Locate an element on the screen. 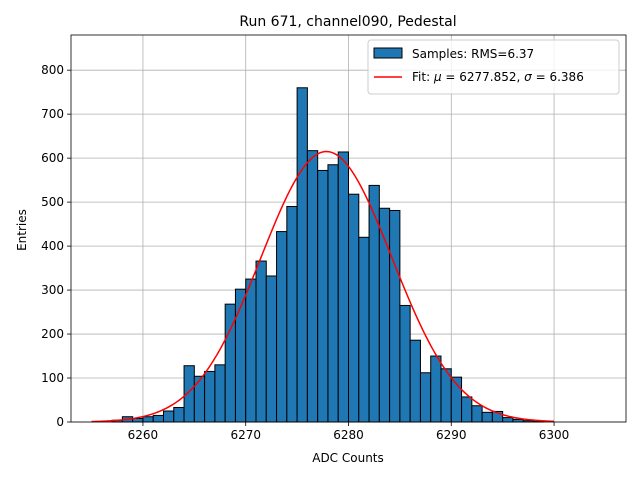  y-tick-label: 300 is located at coordinates (52, 290).